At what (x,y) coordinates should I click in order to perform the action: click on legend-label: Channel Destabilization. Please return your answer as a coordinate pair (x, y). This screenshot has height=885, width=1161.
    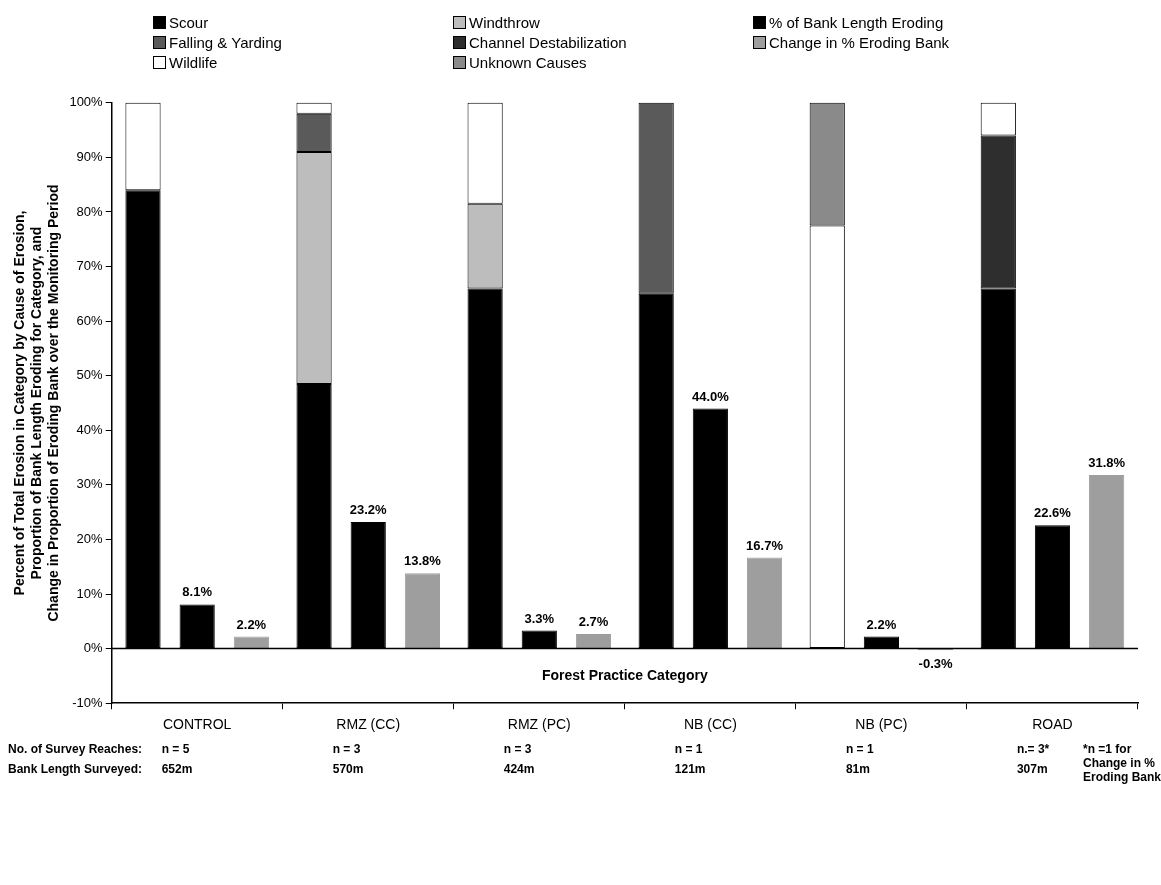
    Looking at the image, I should click on (548, 42).